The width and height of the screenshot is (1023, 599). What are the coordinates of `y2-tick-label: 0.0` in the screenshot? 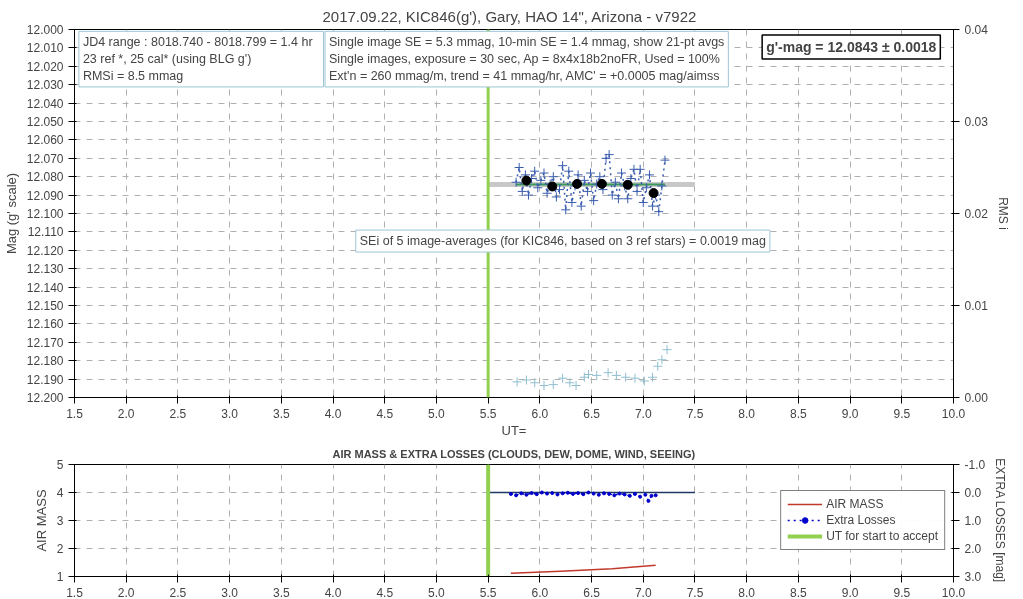 It's located at (973, 493).